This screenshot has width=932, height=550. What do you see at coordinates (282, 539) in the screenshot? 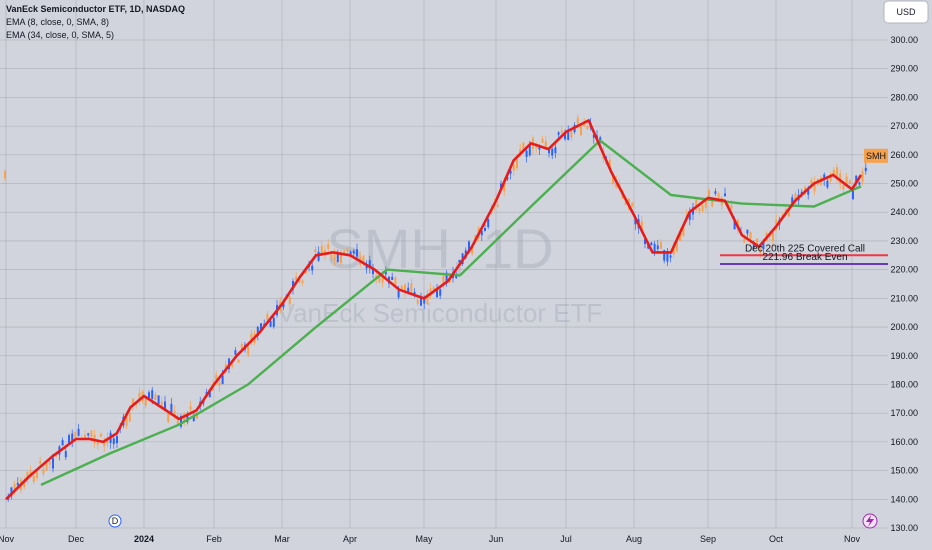
I see `x-tick-label: Mar` at bounding box center [282, 539].